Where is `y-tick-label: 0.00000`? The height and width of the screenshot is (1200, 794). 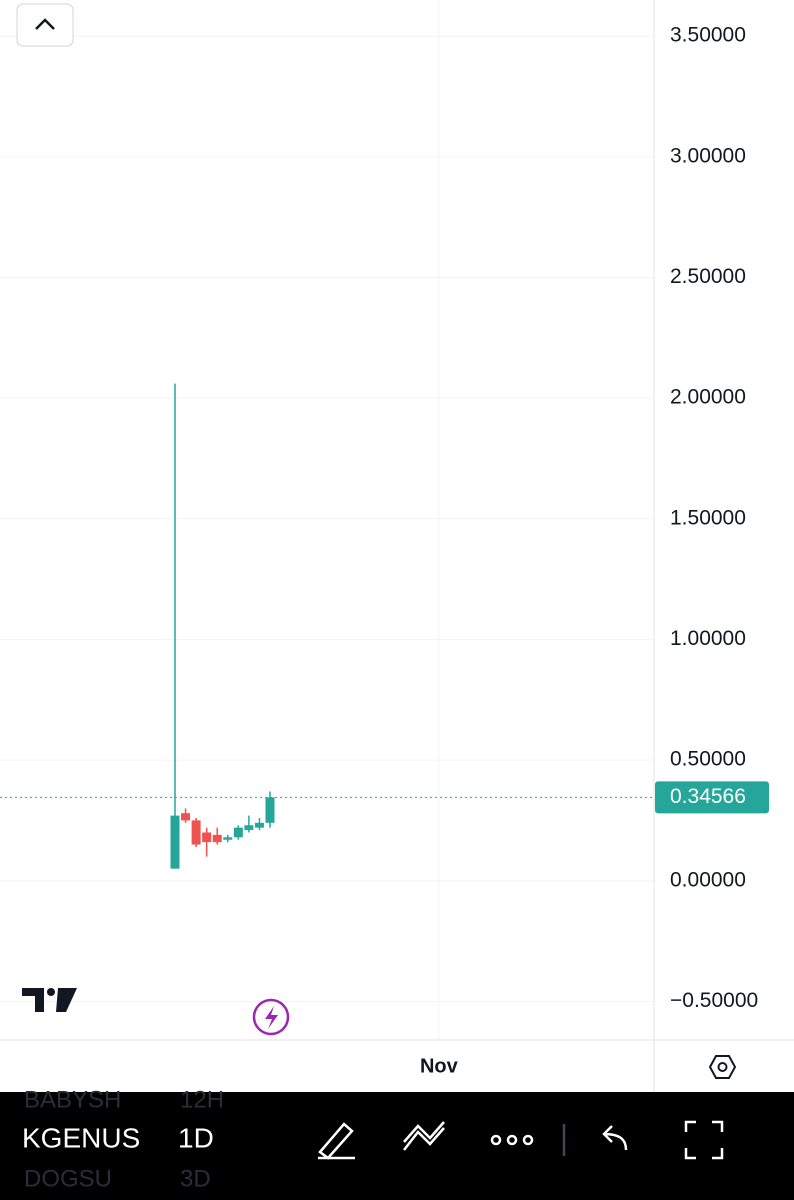
y-tick-label: 0.00000 is located at coordinates (708, 879).